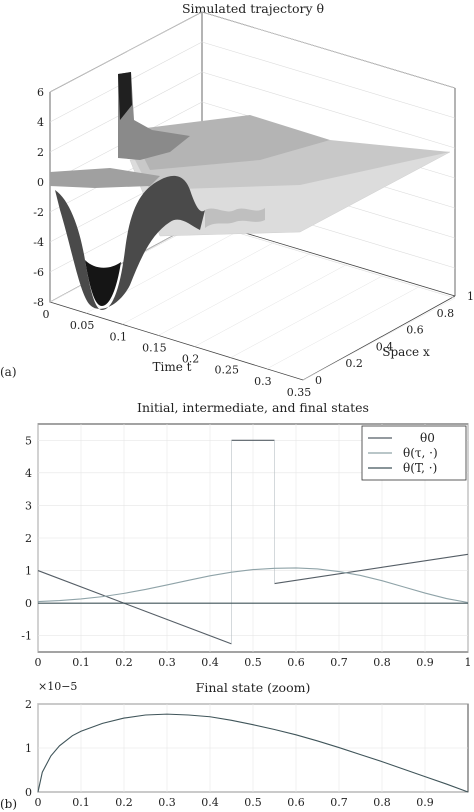 This screenshot has height=812, width=474. Describe the element at coordinates (119, 336) in the screenshot. I see `time-tick-label: 0.1` at that location.